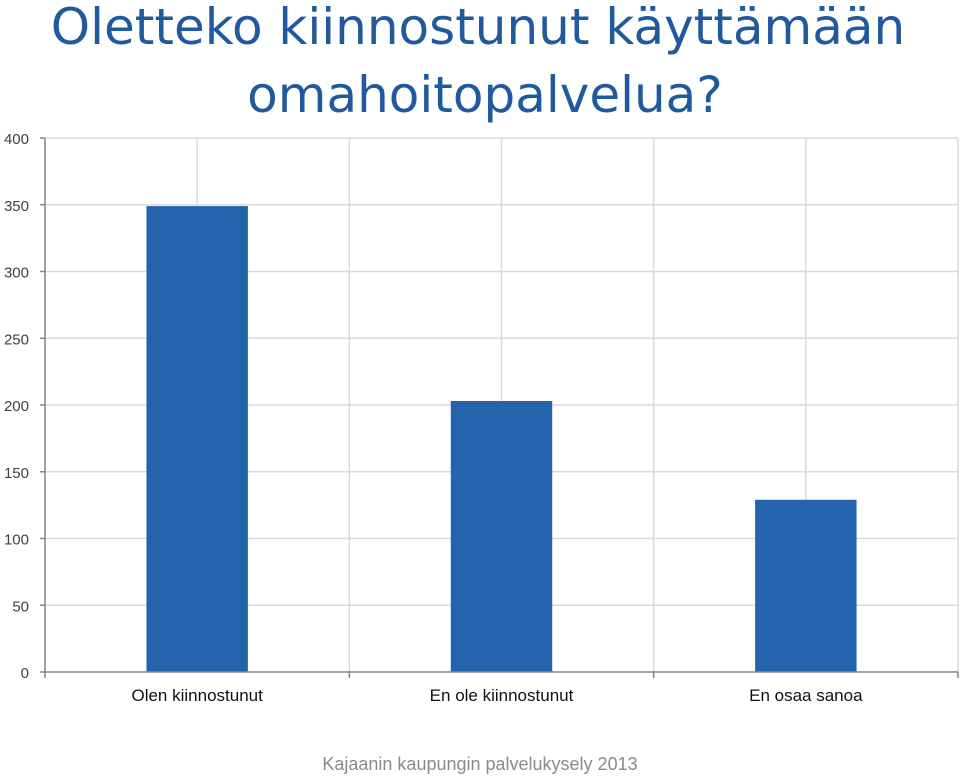 The height and width of the screenshot is (777, 960). What do you see at coordinates (478, 28) in the screenshot?
I see `chart-title-line-1: Oletteko kiinnostunut käyttämään` at bounding box center [478, 28].